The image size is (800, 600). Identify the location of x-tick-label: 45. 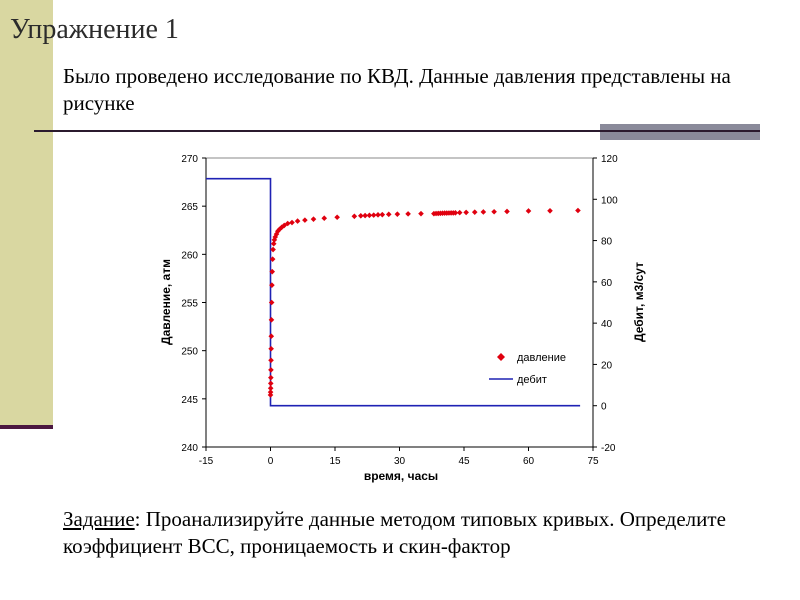
(464, 461).